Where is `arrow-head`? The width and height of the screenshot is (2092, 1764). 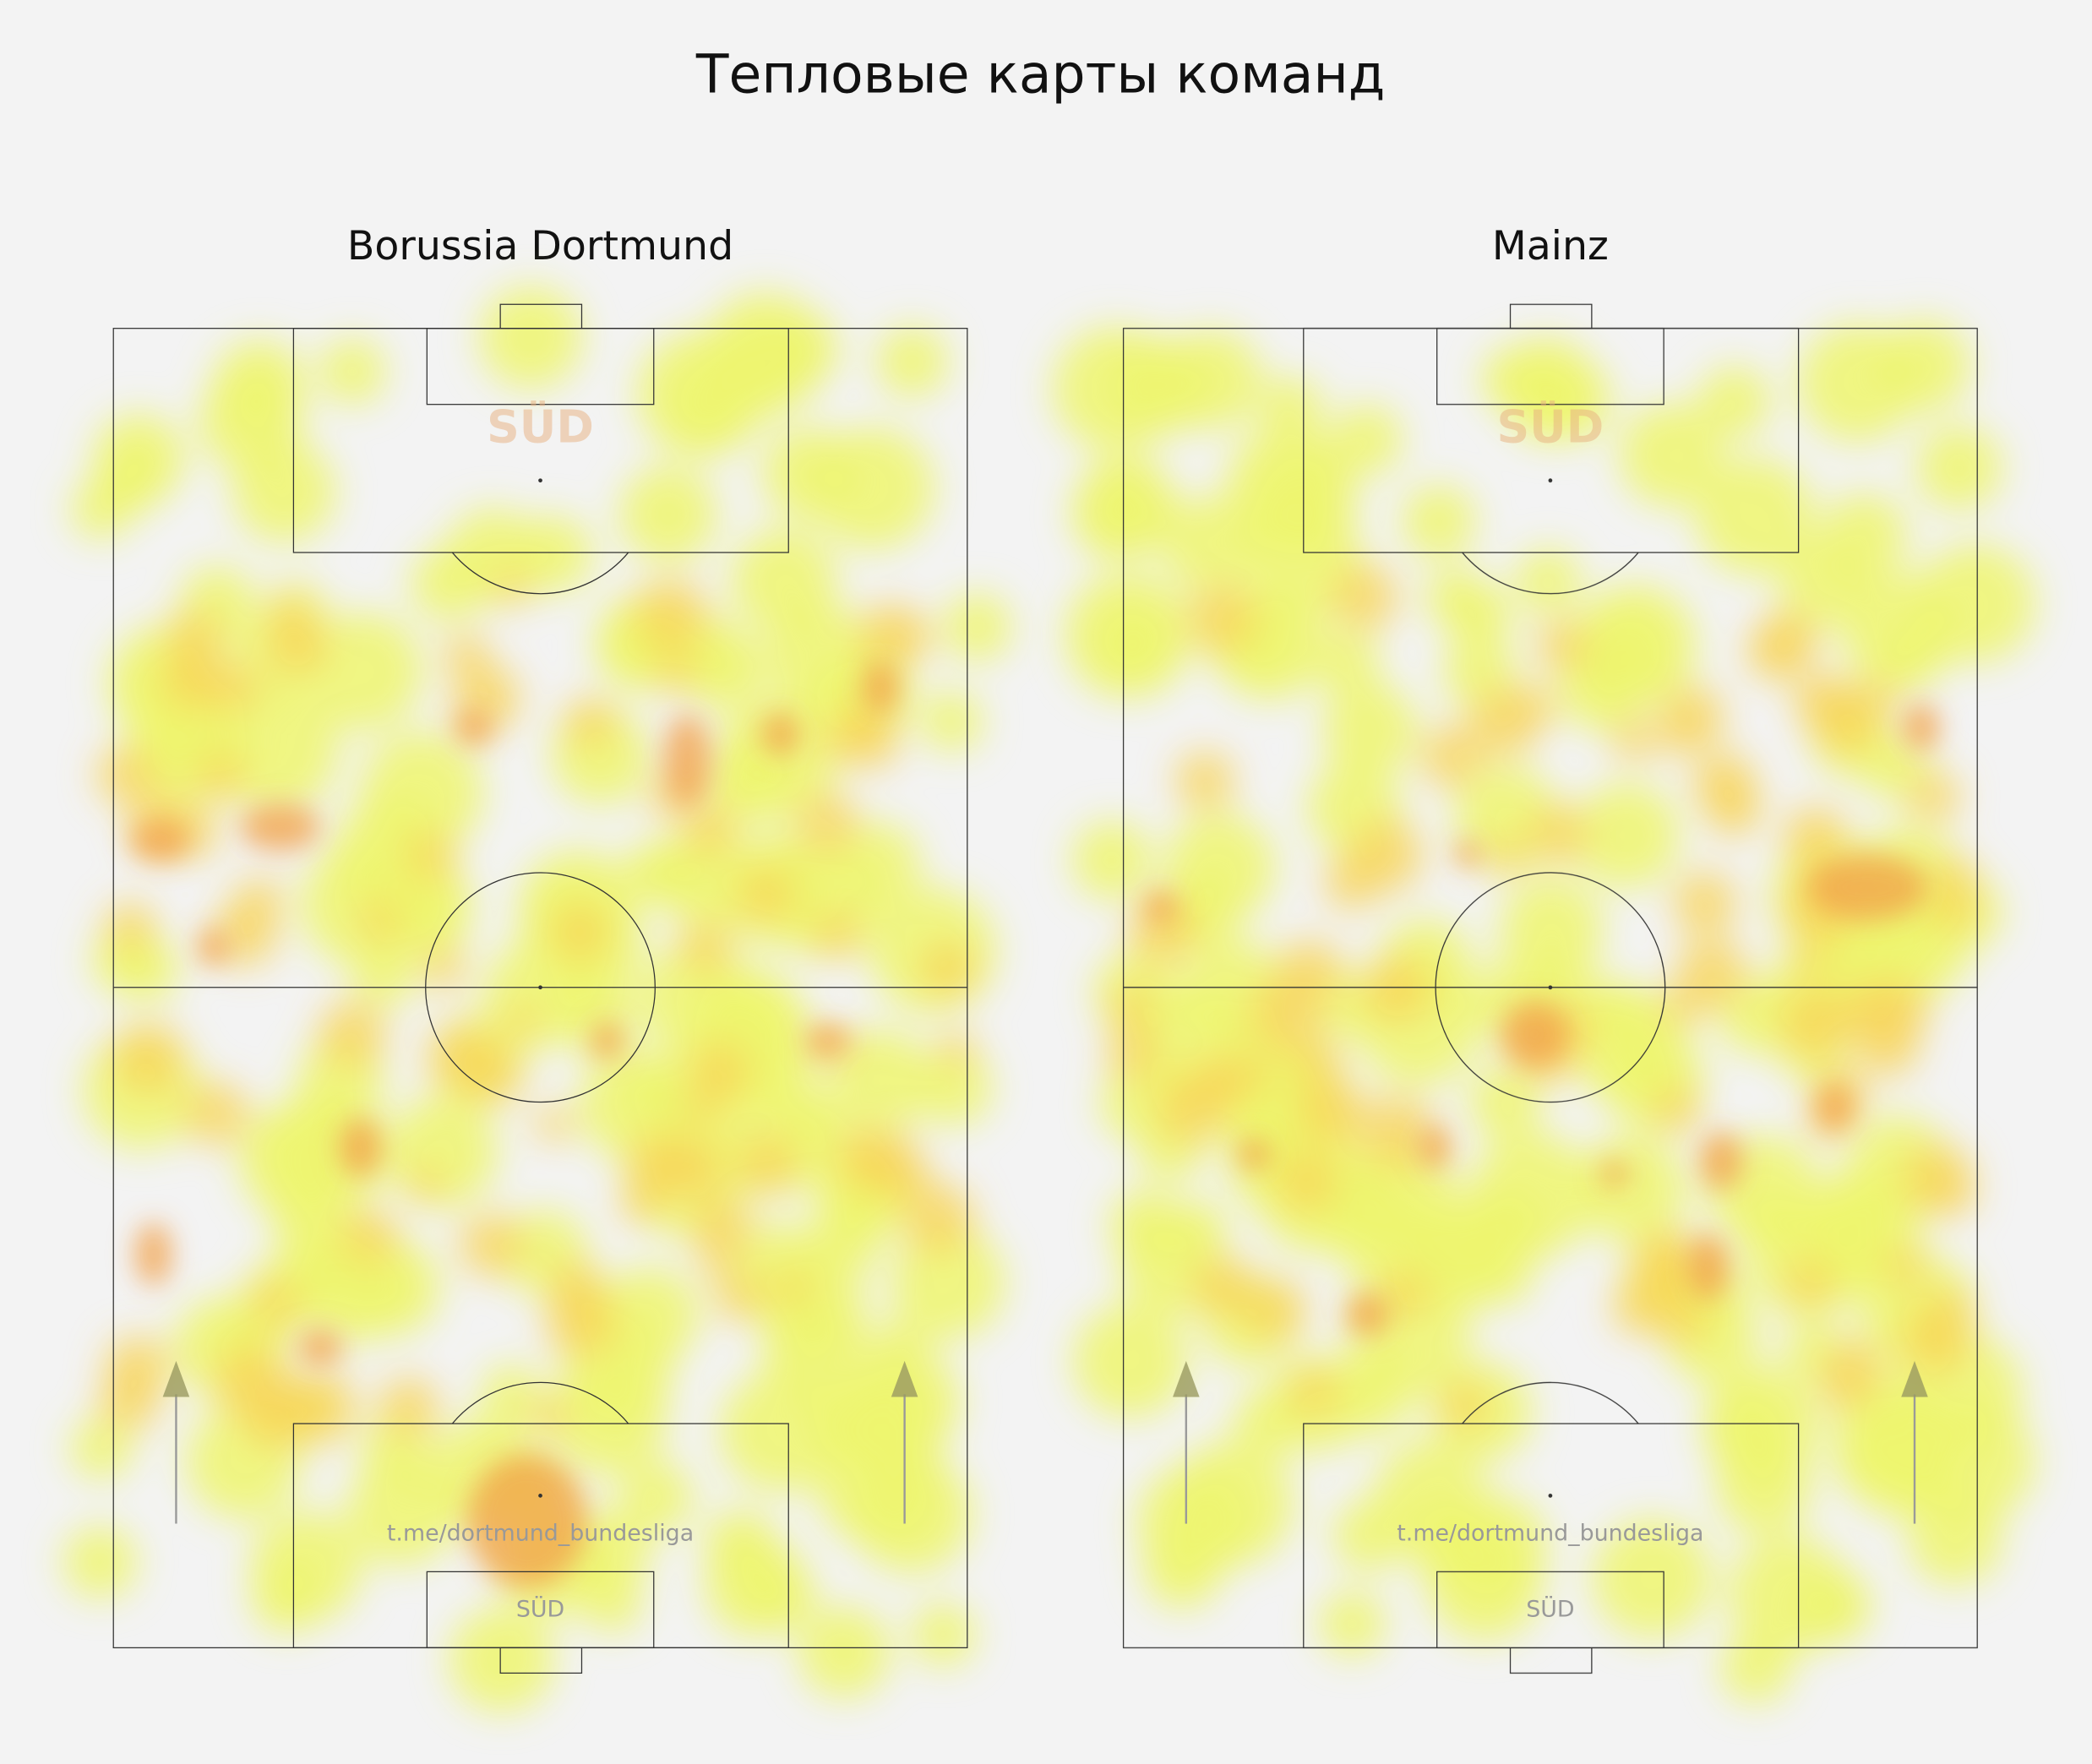 arrow-head is located at coordinates (1914, 1378).